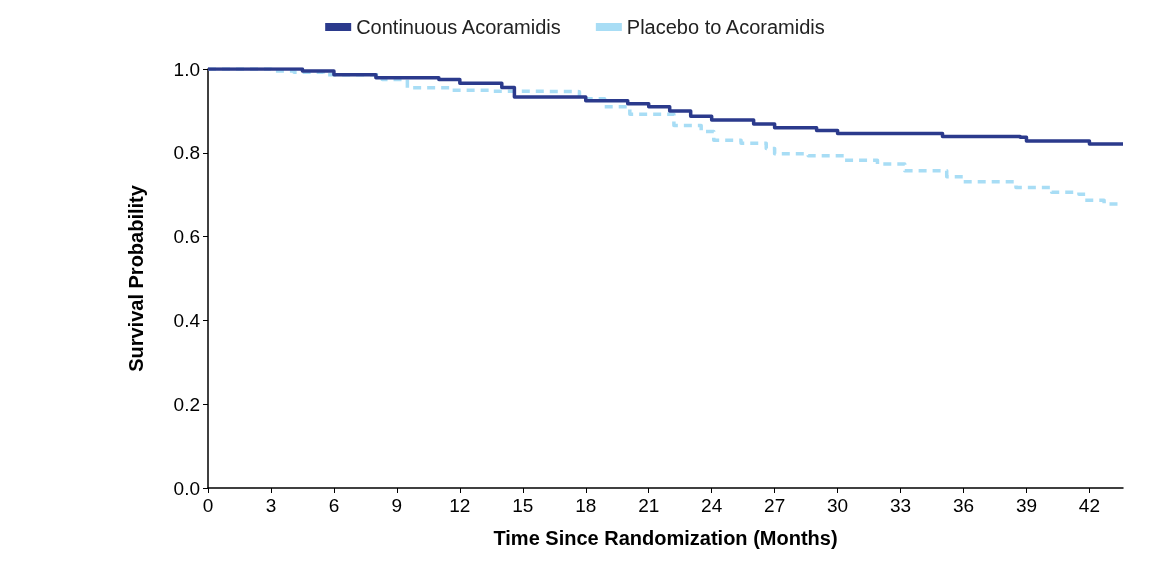 This screenshot has width=1151, height=566. I want to click on x-tick-label: 30, so click(838, 505).